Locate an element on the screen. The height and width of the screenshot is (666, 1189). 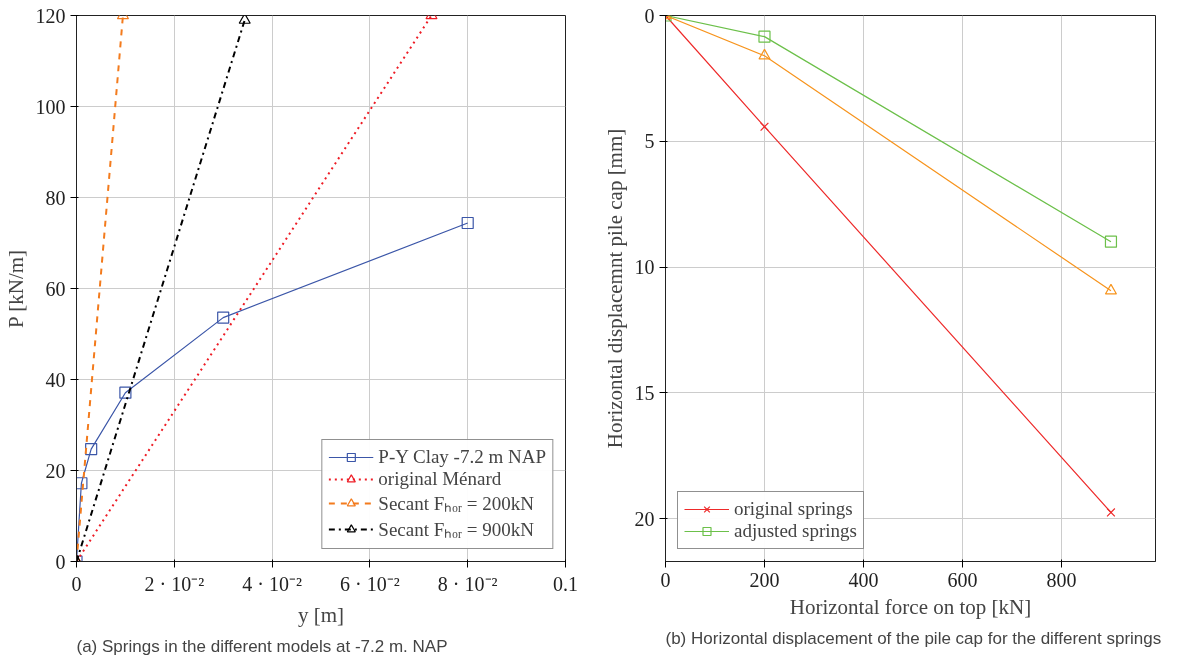
legend-label: Secant Fₕₒᵣ = 200kN is located at coordinates (456, 504).